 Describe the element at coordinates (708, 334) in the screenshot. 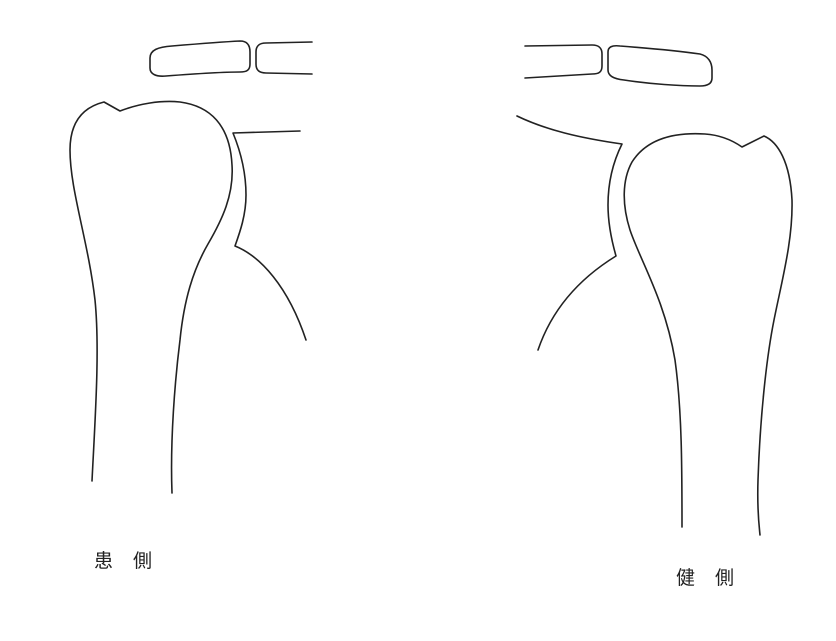

I see `healthy-humerus` at that location.